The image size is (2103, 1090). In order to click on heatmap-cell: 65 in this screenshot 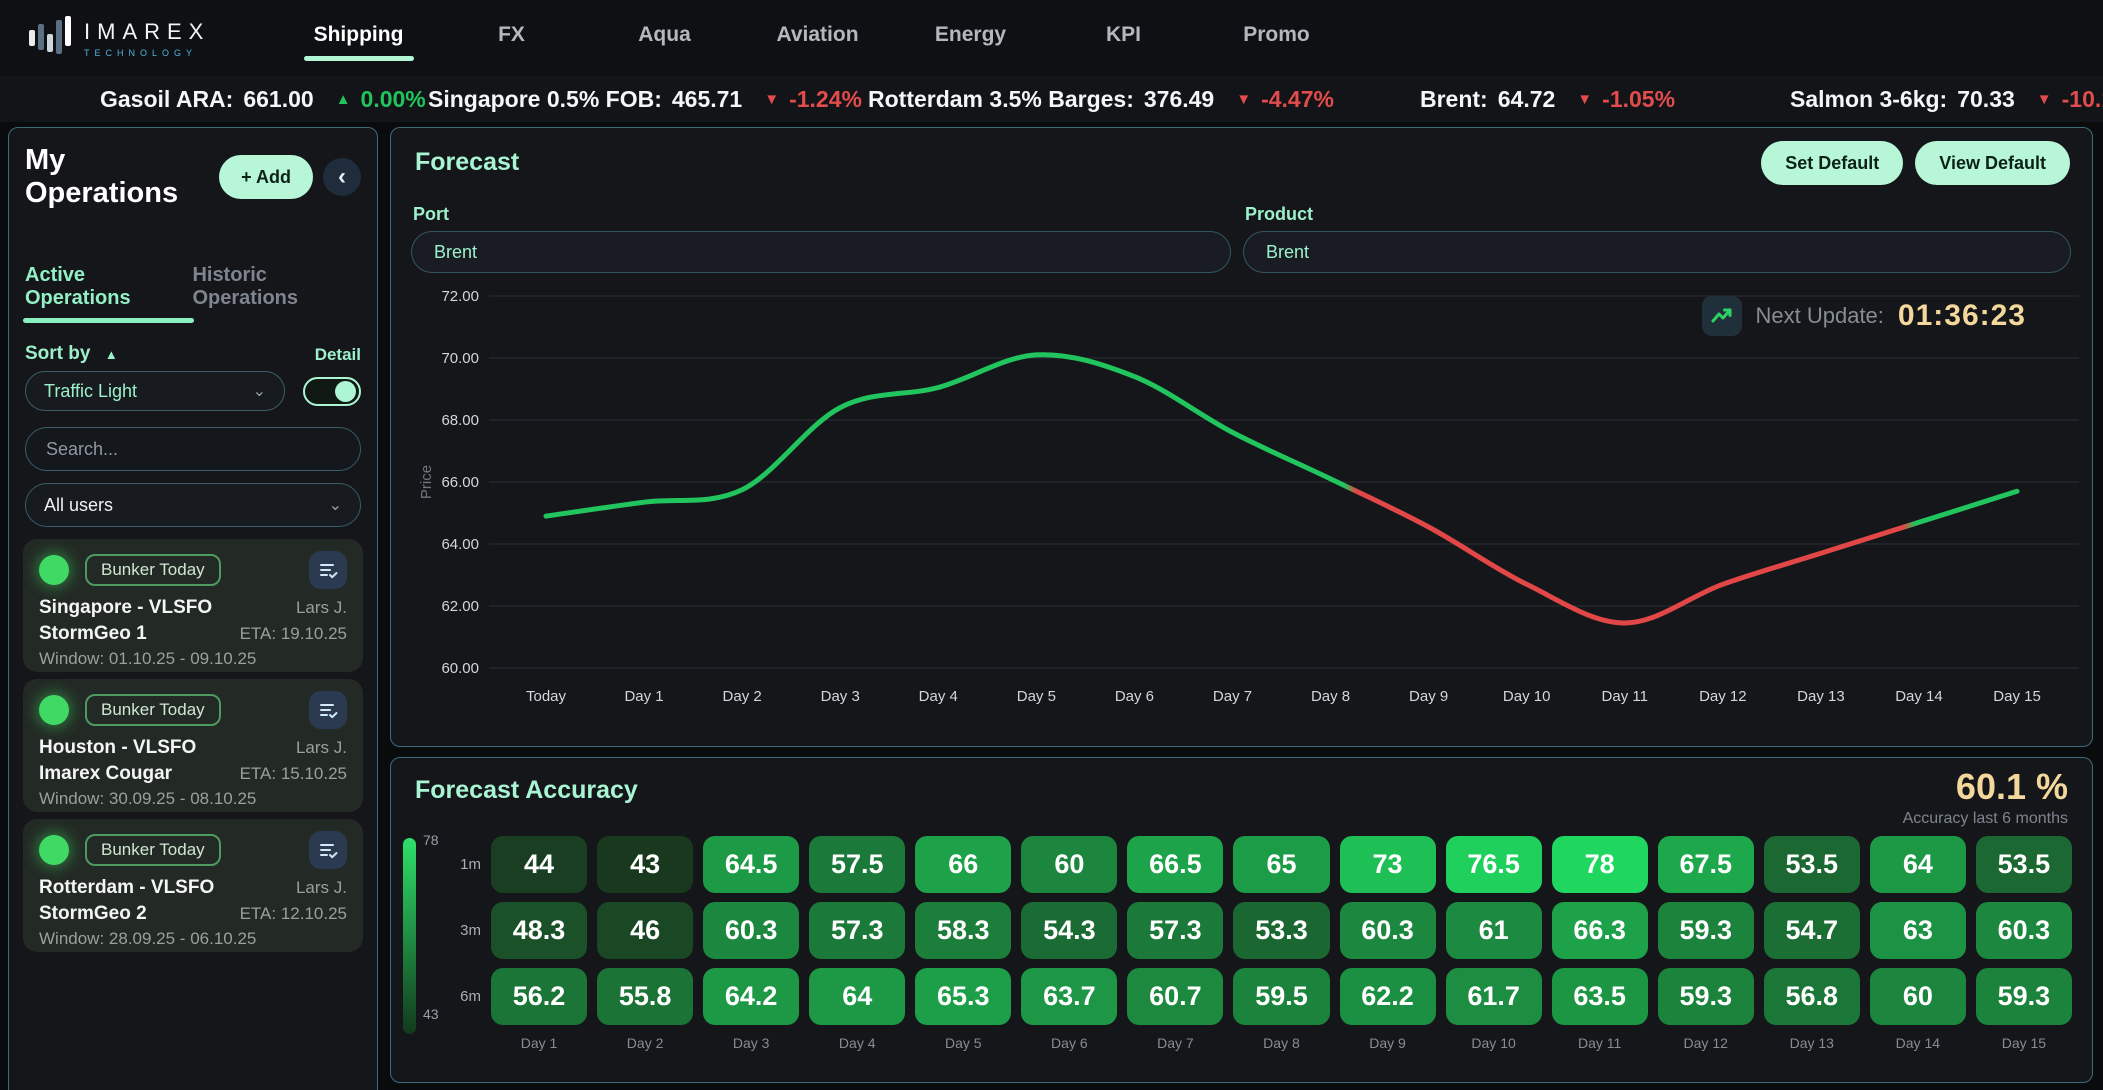, I will do `click(1281, 864)`.